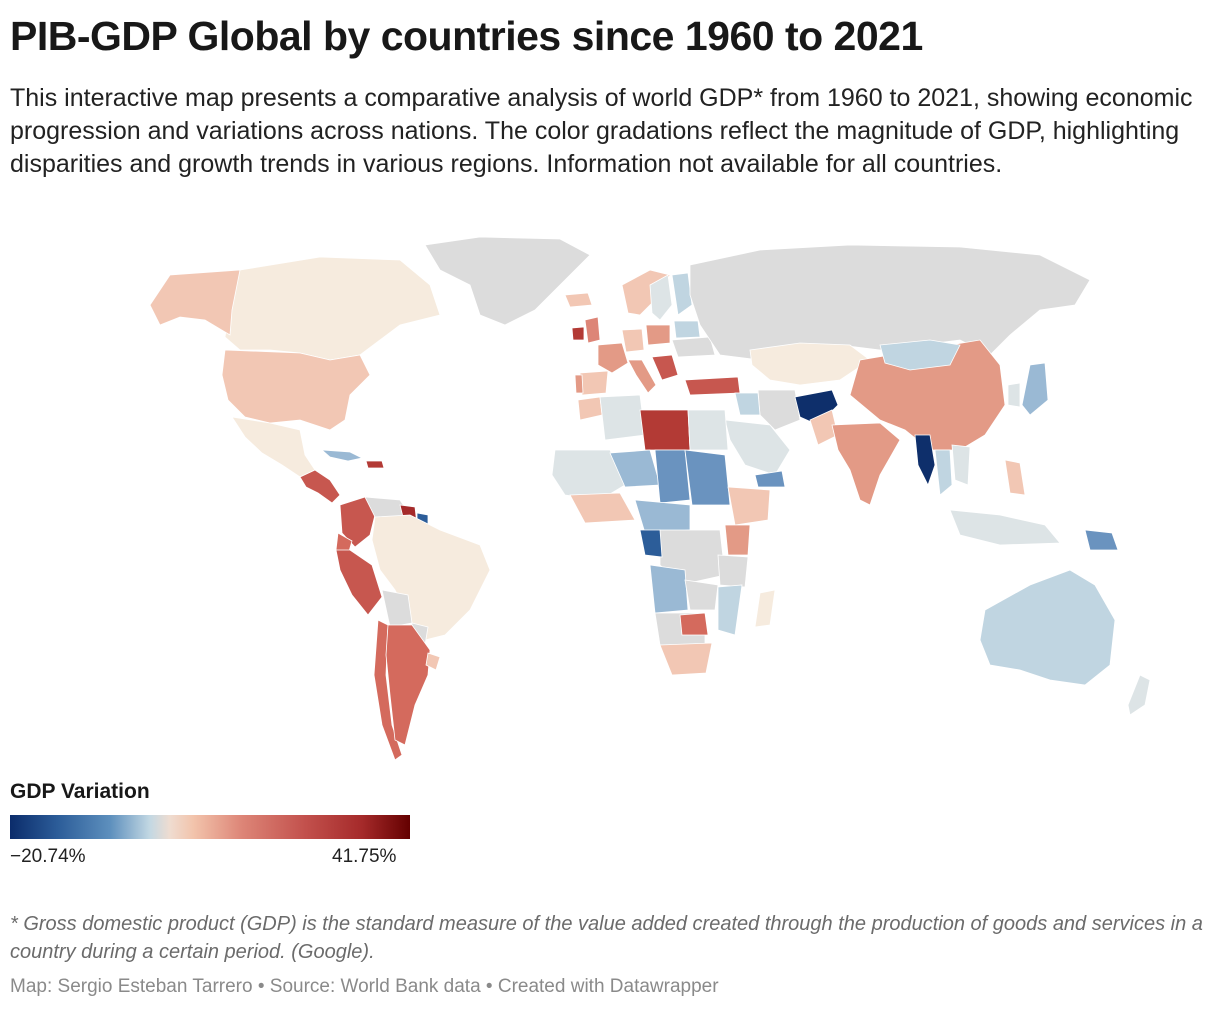 This screenshot has width=1220, height=1012. Describe the element at coordinates (687, 329) in the screenshot. I see `country-belarus` at that location.